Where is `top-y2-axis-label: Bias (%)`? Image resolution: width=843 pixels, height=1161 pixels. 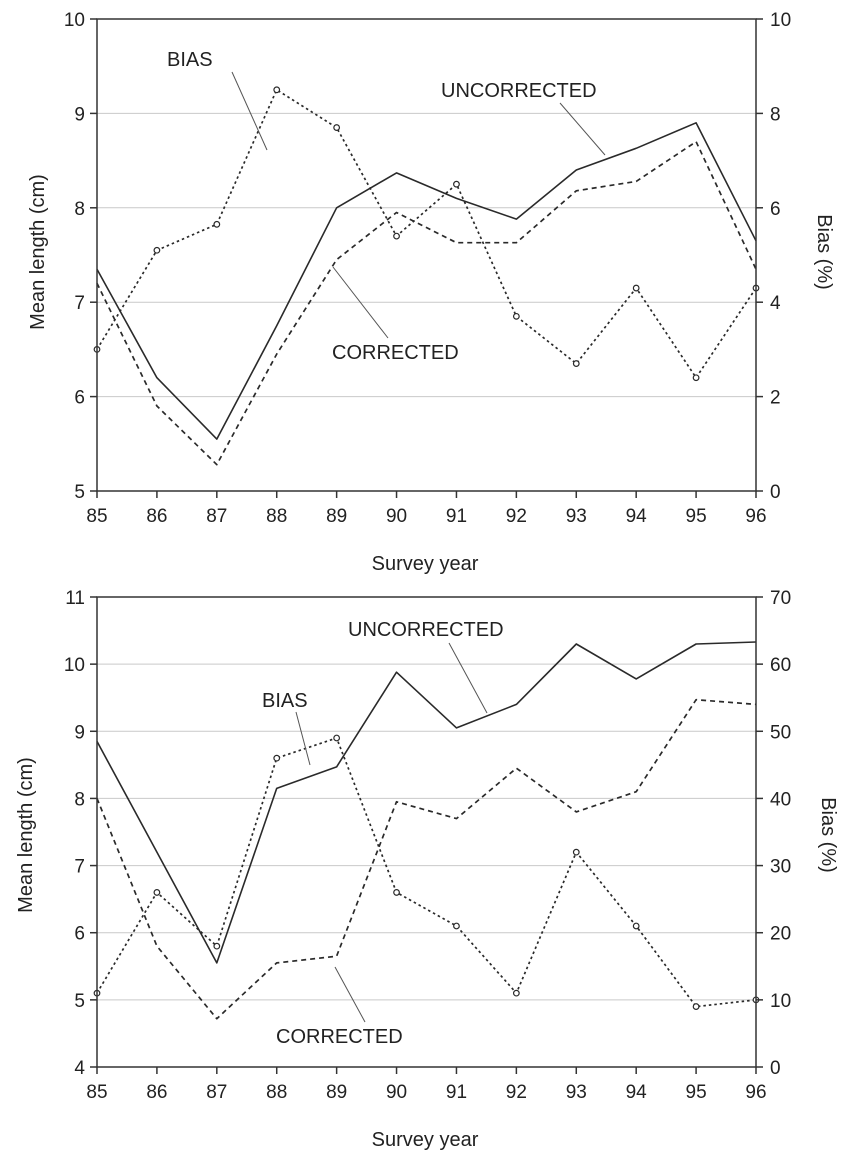
top-y2-axis-label: Bias (%) is located at coordinates (824, 252).